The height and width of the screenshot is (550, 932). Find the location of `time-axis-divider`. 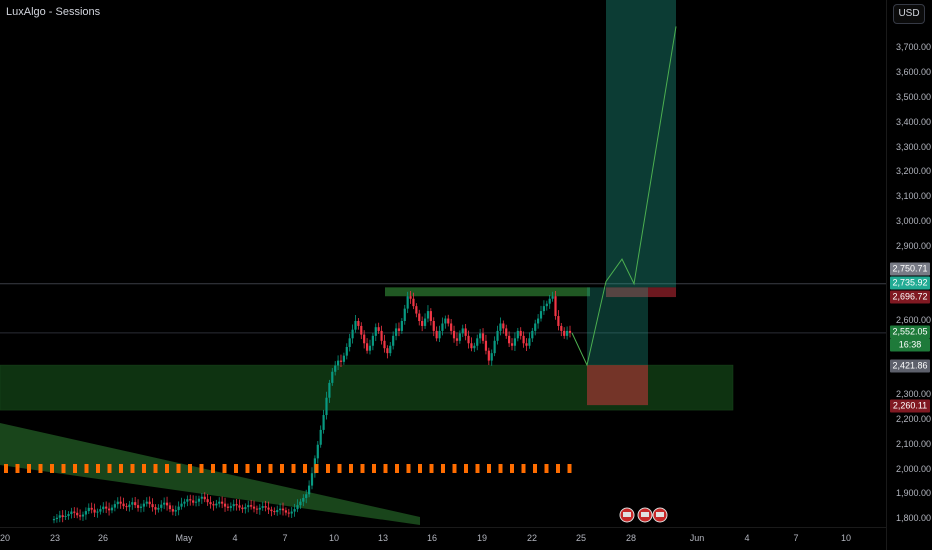

time-axis-divider is located at coordinates (443, 527).